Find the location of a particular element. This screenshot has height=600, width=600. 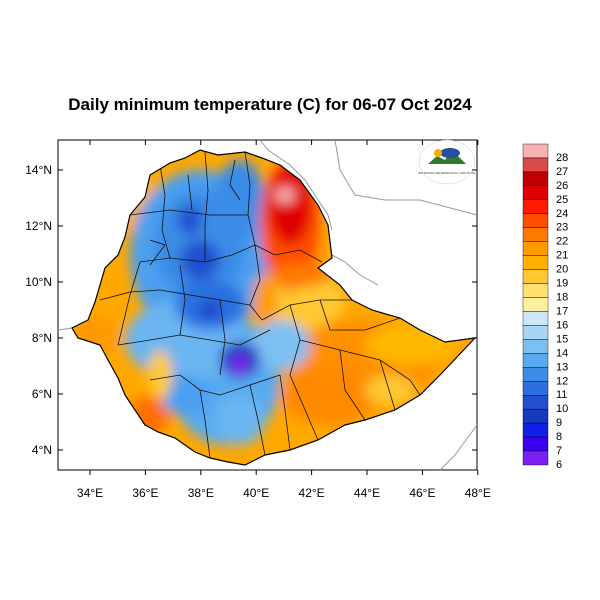

colorbar-label: 13 is located at coordinates (562, 367).